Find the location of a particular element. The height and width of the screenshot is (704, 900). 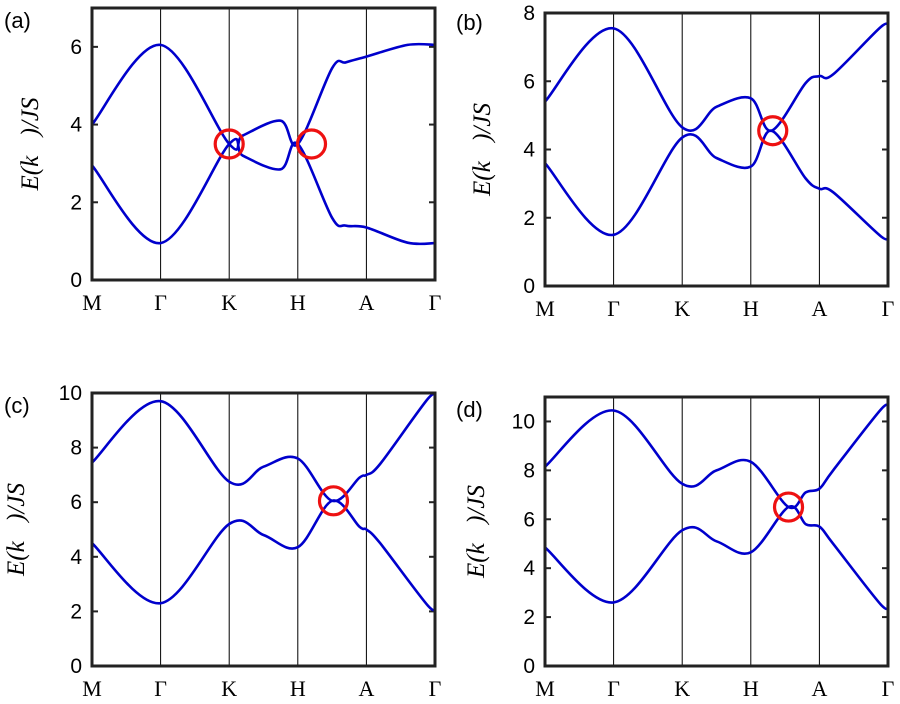

panel-label: (d) is located at coordinates (469, 409).